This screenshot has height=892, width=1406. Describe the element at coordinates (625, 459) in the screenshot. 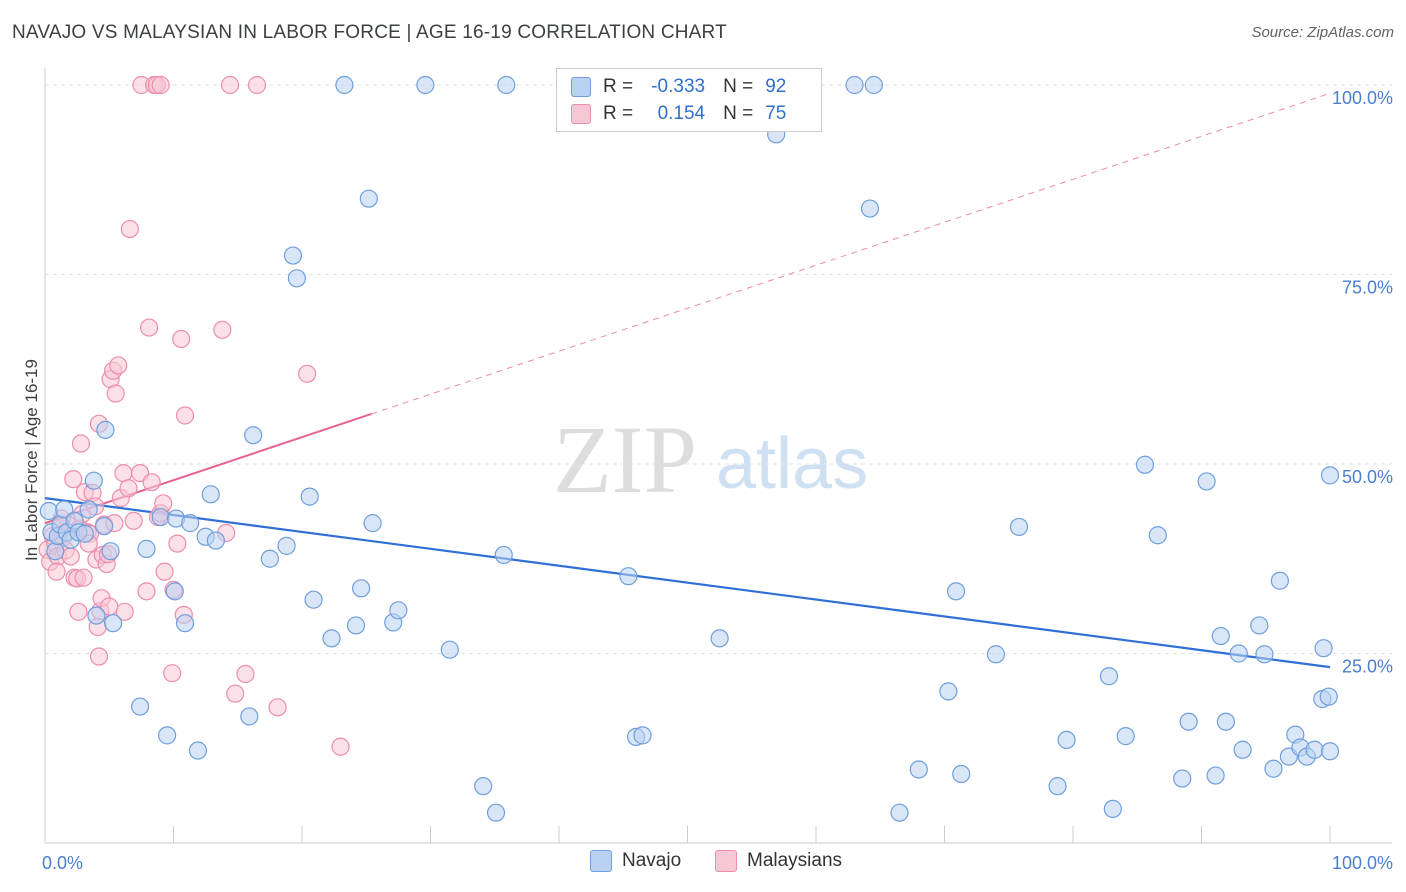

I see `watermark-zip: ZIP` at that location.